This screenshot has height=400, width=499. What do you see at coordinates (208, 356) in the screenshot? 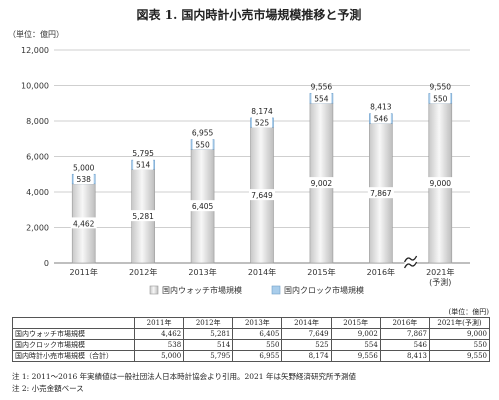
I see `table-cell: 5,795` at bounding box center [208, 356].